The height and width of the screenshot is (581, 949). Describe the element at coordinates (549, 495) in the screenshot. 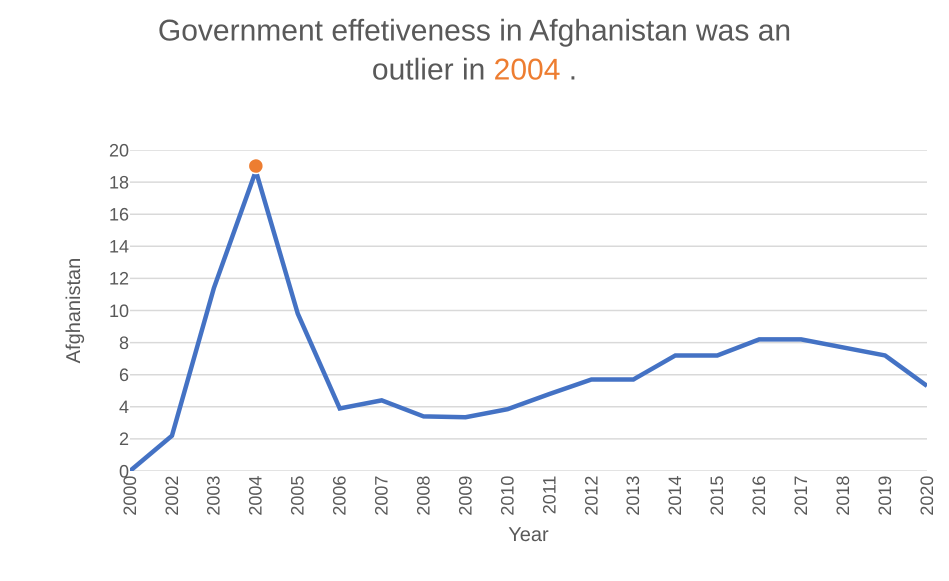

I see `x-tick-label: 2011` at that location.